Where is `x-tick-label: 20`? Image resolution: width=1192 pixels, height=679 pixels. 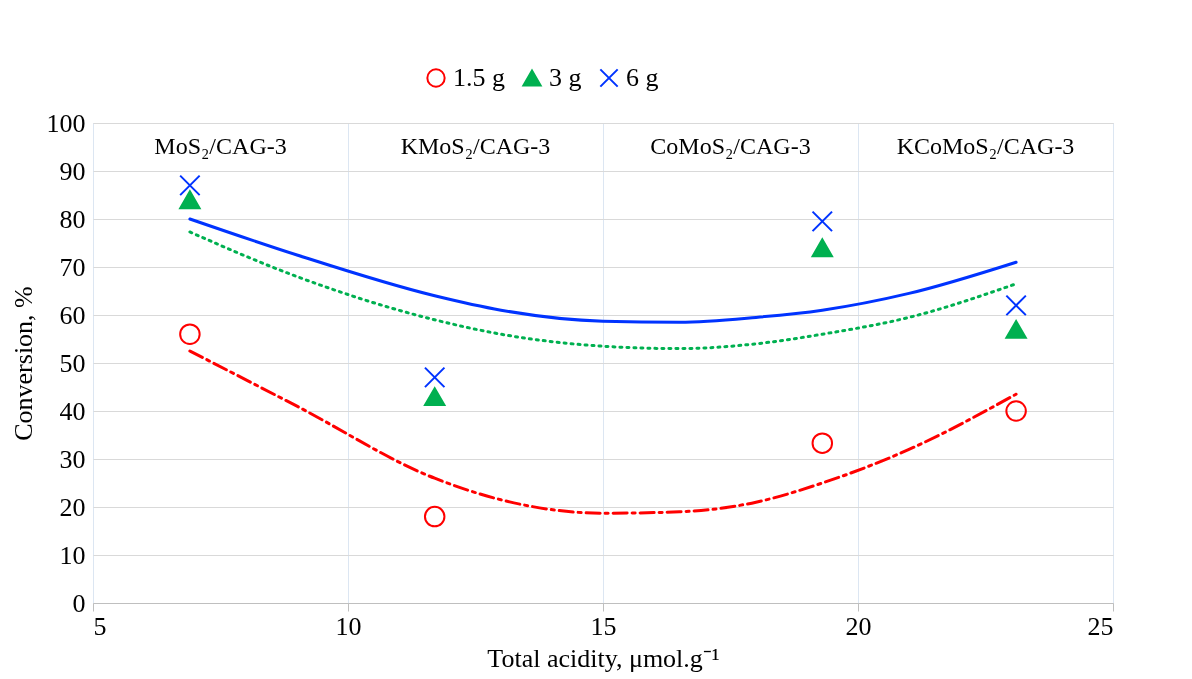 x-tick-label: 20 is located at coordinates (858, 626).